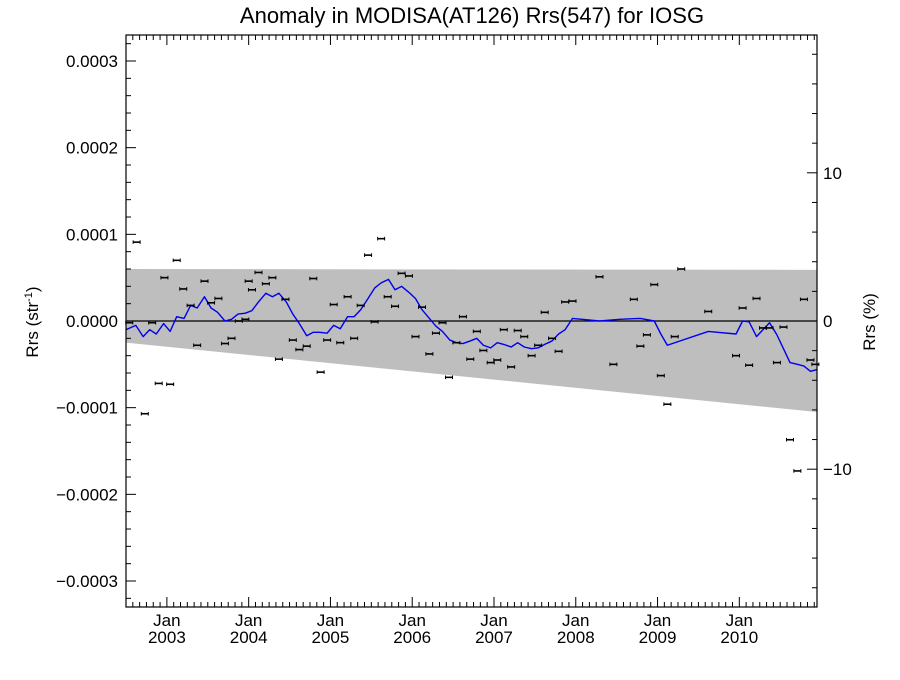 This screenshot has height=680, width=900. I want to click on y-tick-label-left: 0.0003, so click(92, 61).